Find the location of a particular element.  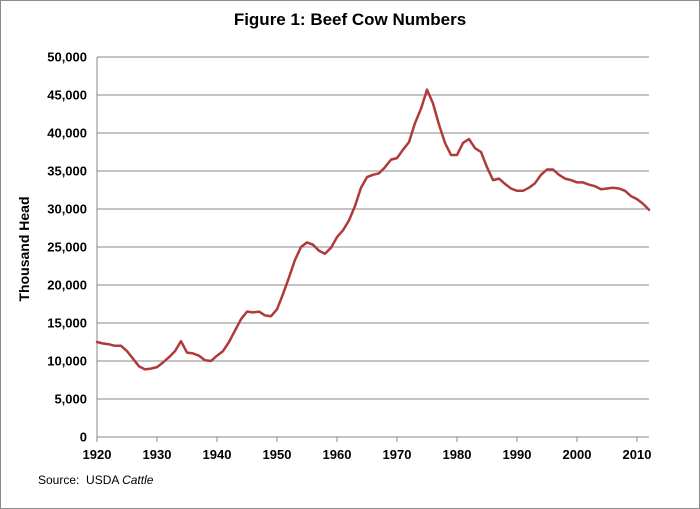

x-tick-label: 1940 is located at coordinates (217, 454).